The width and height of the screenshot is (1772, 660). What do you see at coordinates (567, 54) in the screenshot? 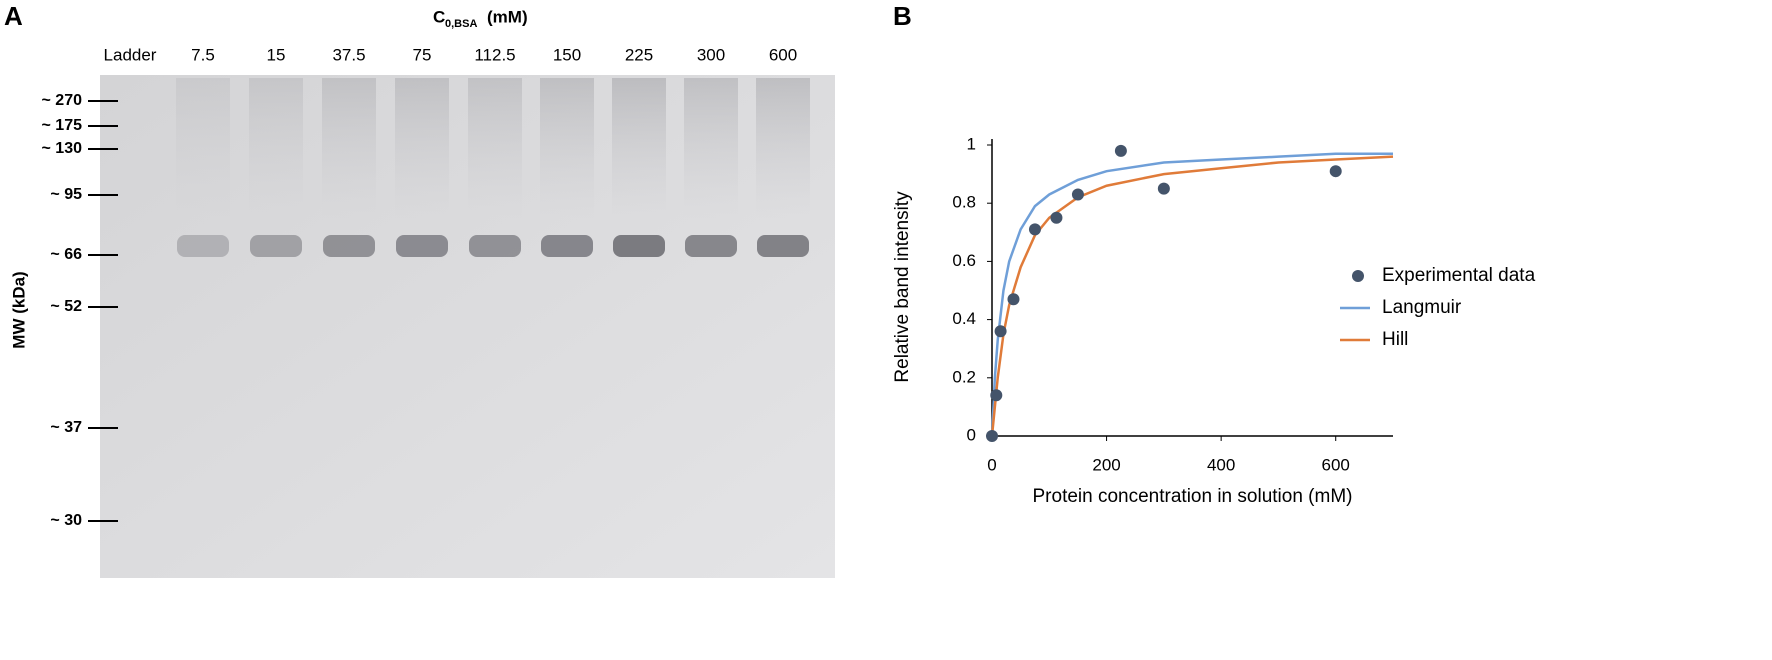
I see `lane-label: 150` at bounding box center [567, 54].